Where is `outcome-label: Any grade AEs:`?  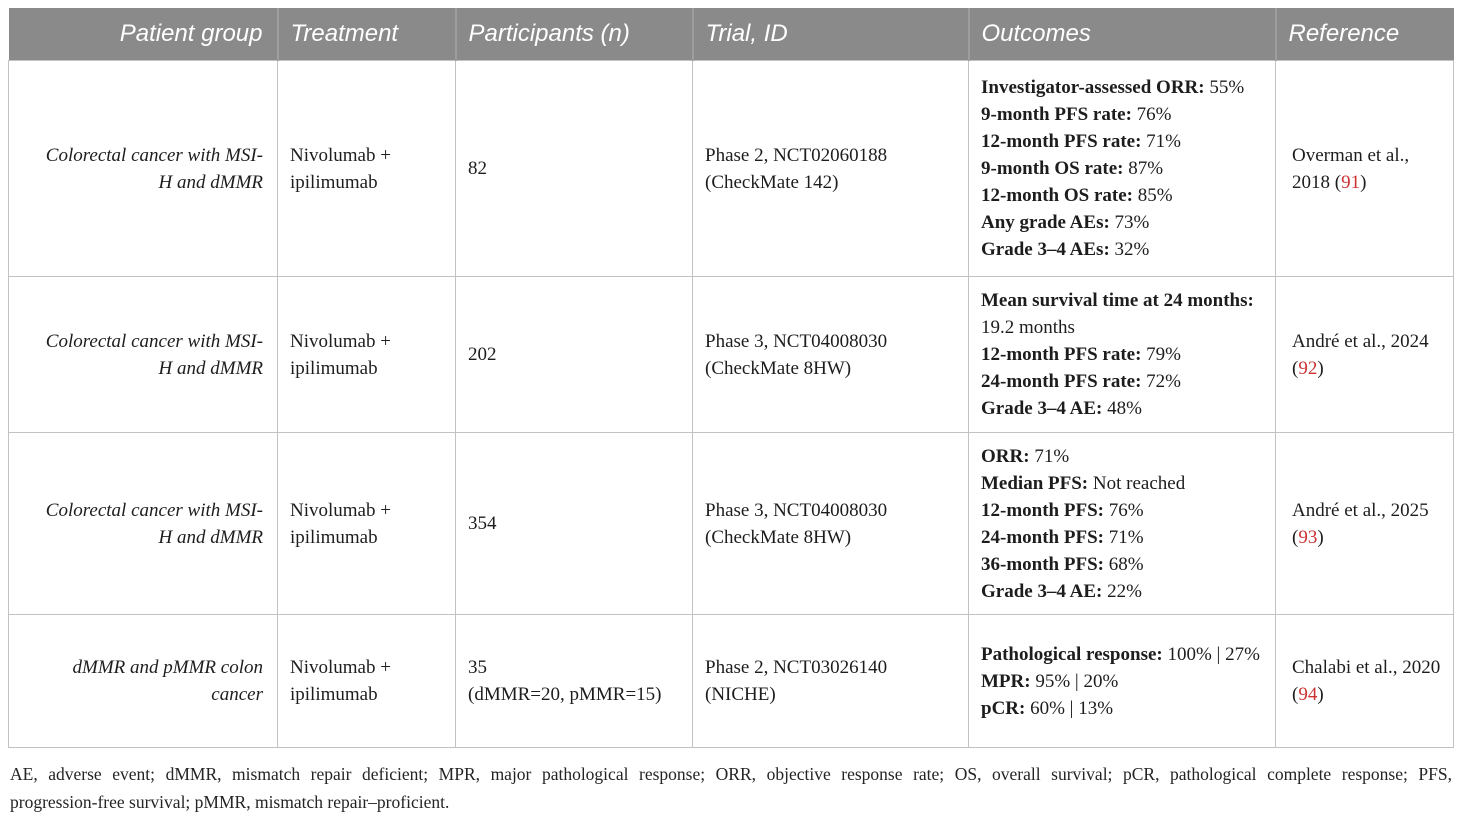
outcome-label: Any grade AEs: is located at coordinates (1048, 222).